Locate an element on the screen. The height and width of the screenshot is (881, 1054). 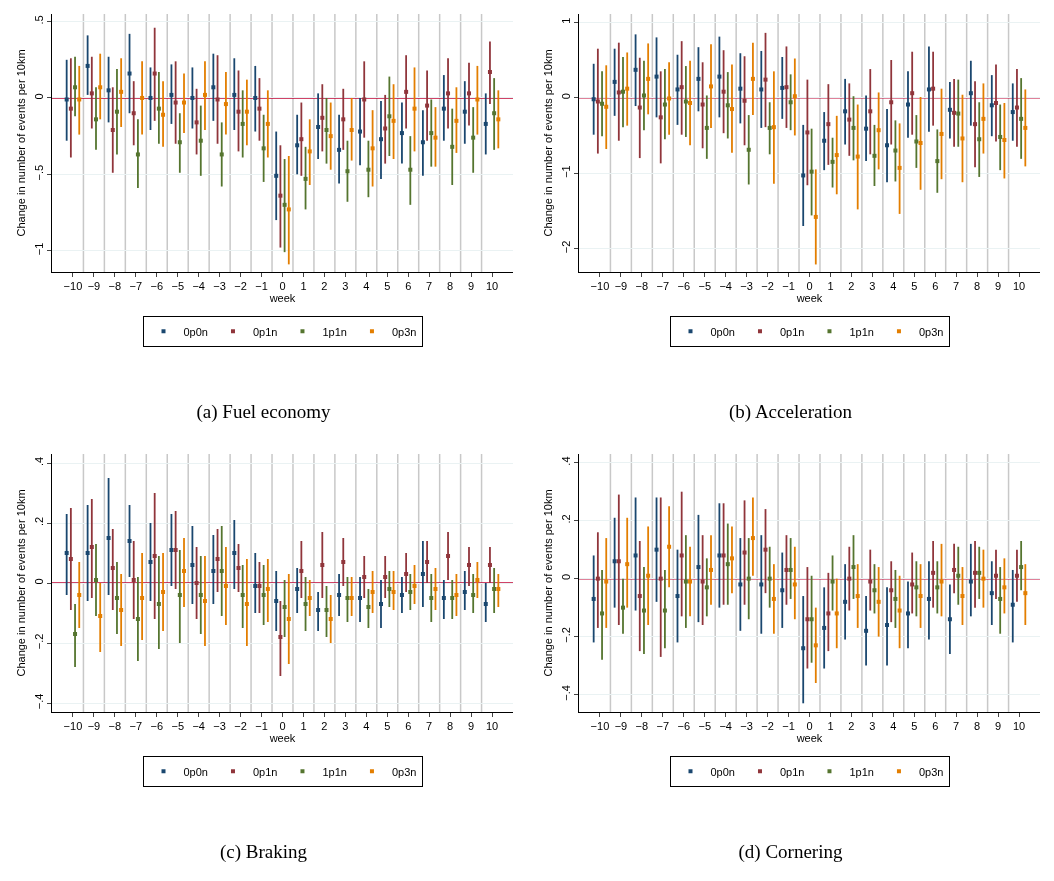
x-tick-label: −5 is located at coordinates (177, 726).